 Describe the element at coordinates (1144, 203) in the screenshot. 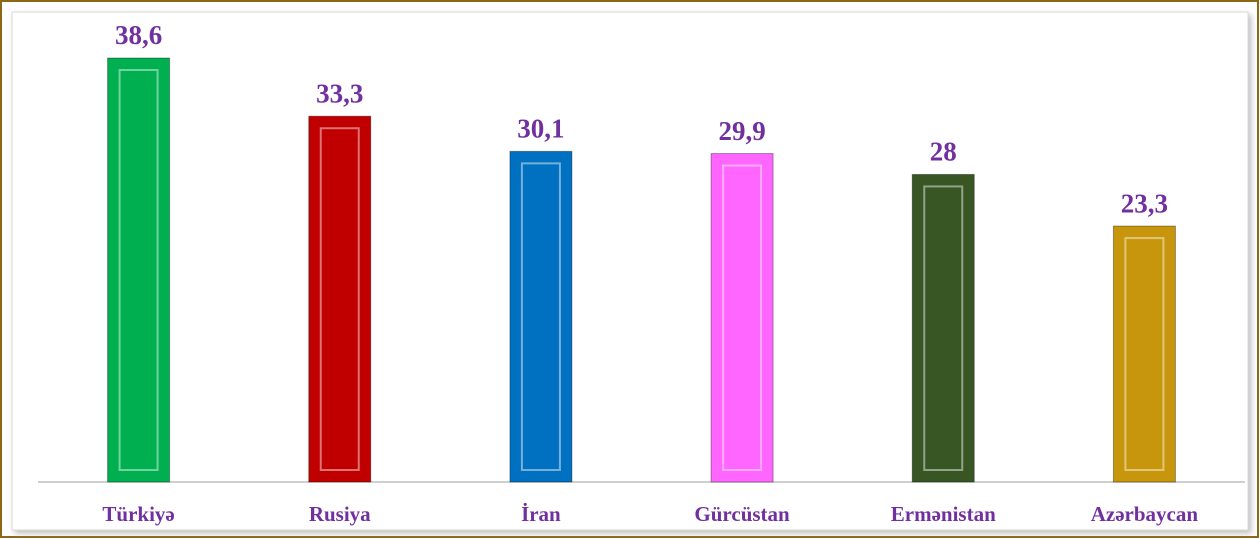

I see `value-label: 23,3` at that location.